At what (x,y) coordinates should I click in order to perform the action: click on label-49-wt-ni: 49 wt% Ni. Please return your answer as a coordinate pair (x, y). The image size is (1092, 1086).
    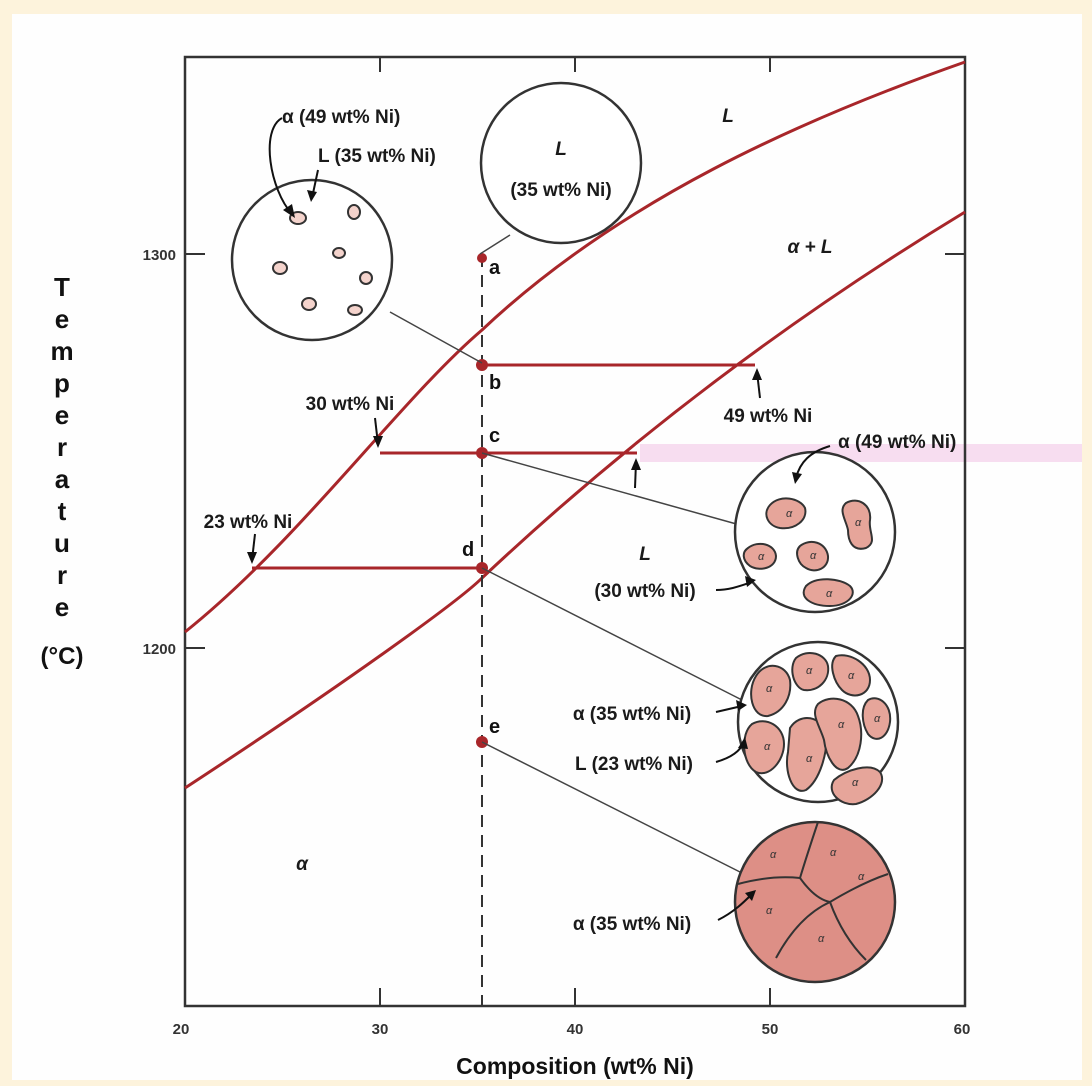
    Looking at the image, I should click on (768, 416).